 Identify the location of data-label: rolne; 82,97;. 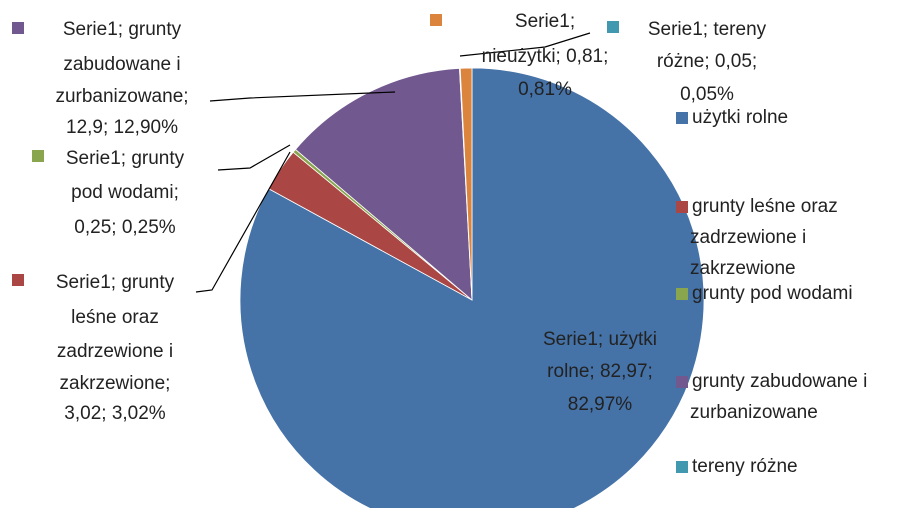
(600, 371).